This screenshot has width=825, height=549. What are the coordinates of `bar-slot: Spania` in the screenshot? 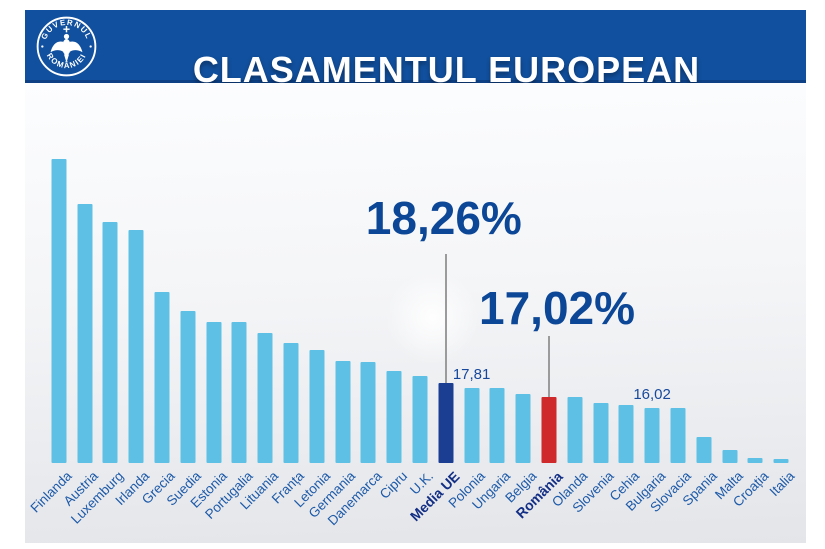 It's located at (699, 301).